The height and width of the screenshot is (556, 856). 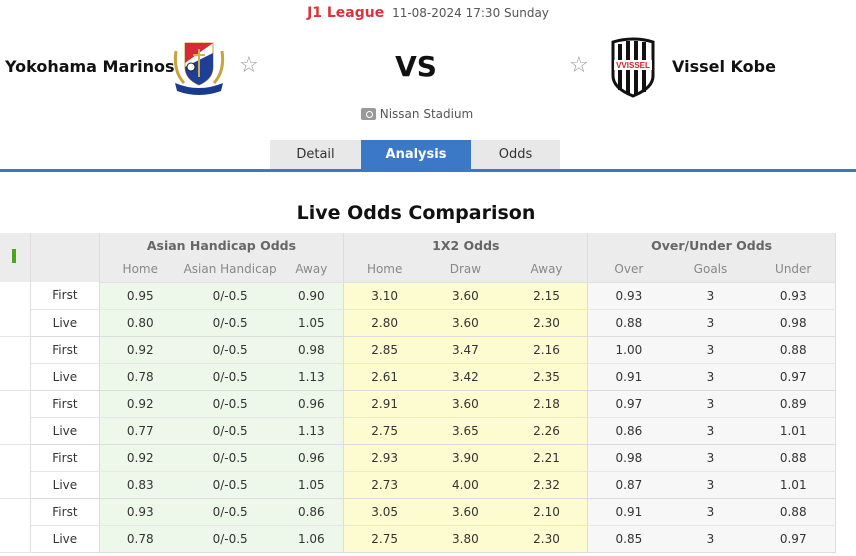 I want to click on odds-row: First 0.95 0/-0.5 0.90 3.10 3.60 2.15 0.93 3 0.93, so click(x=418, y=309).